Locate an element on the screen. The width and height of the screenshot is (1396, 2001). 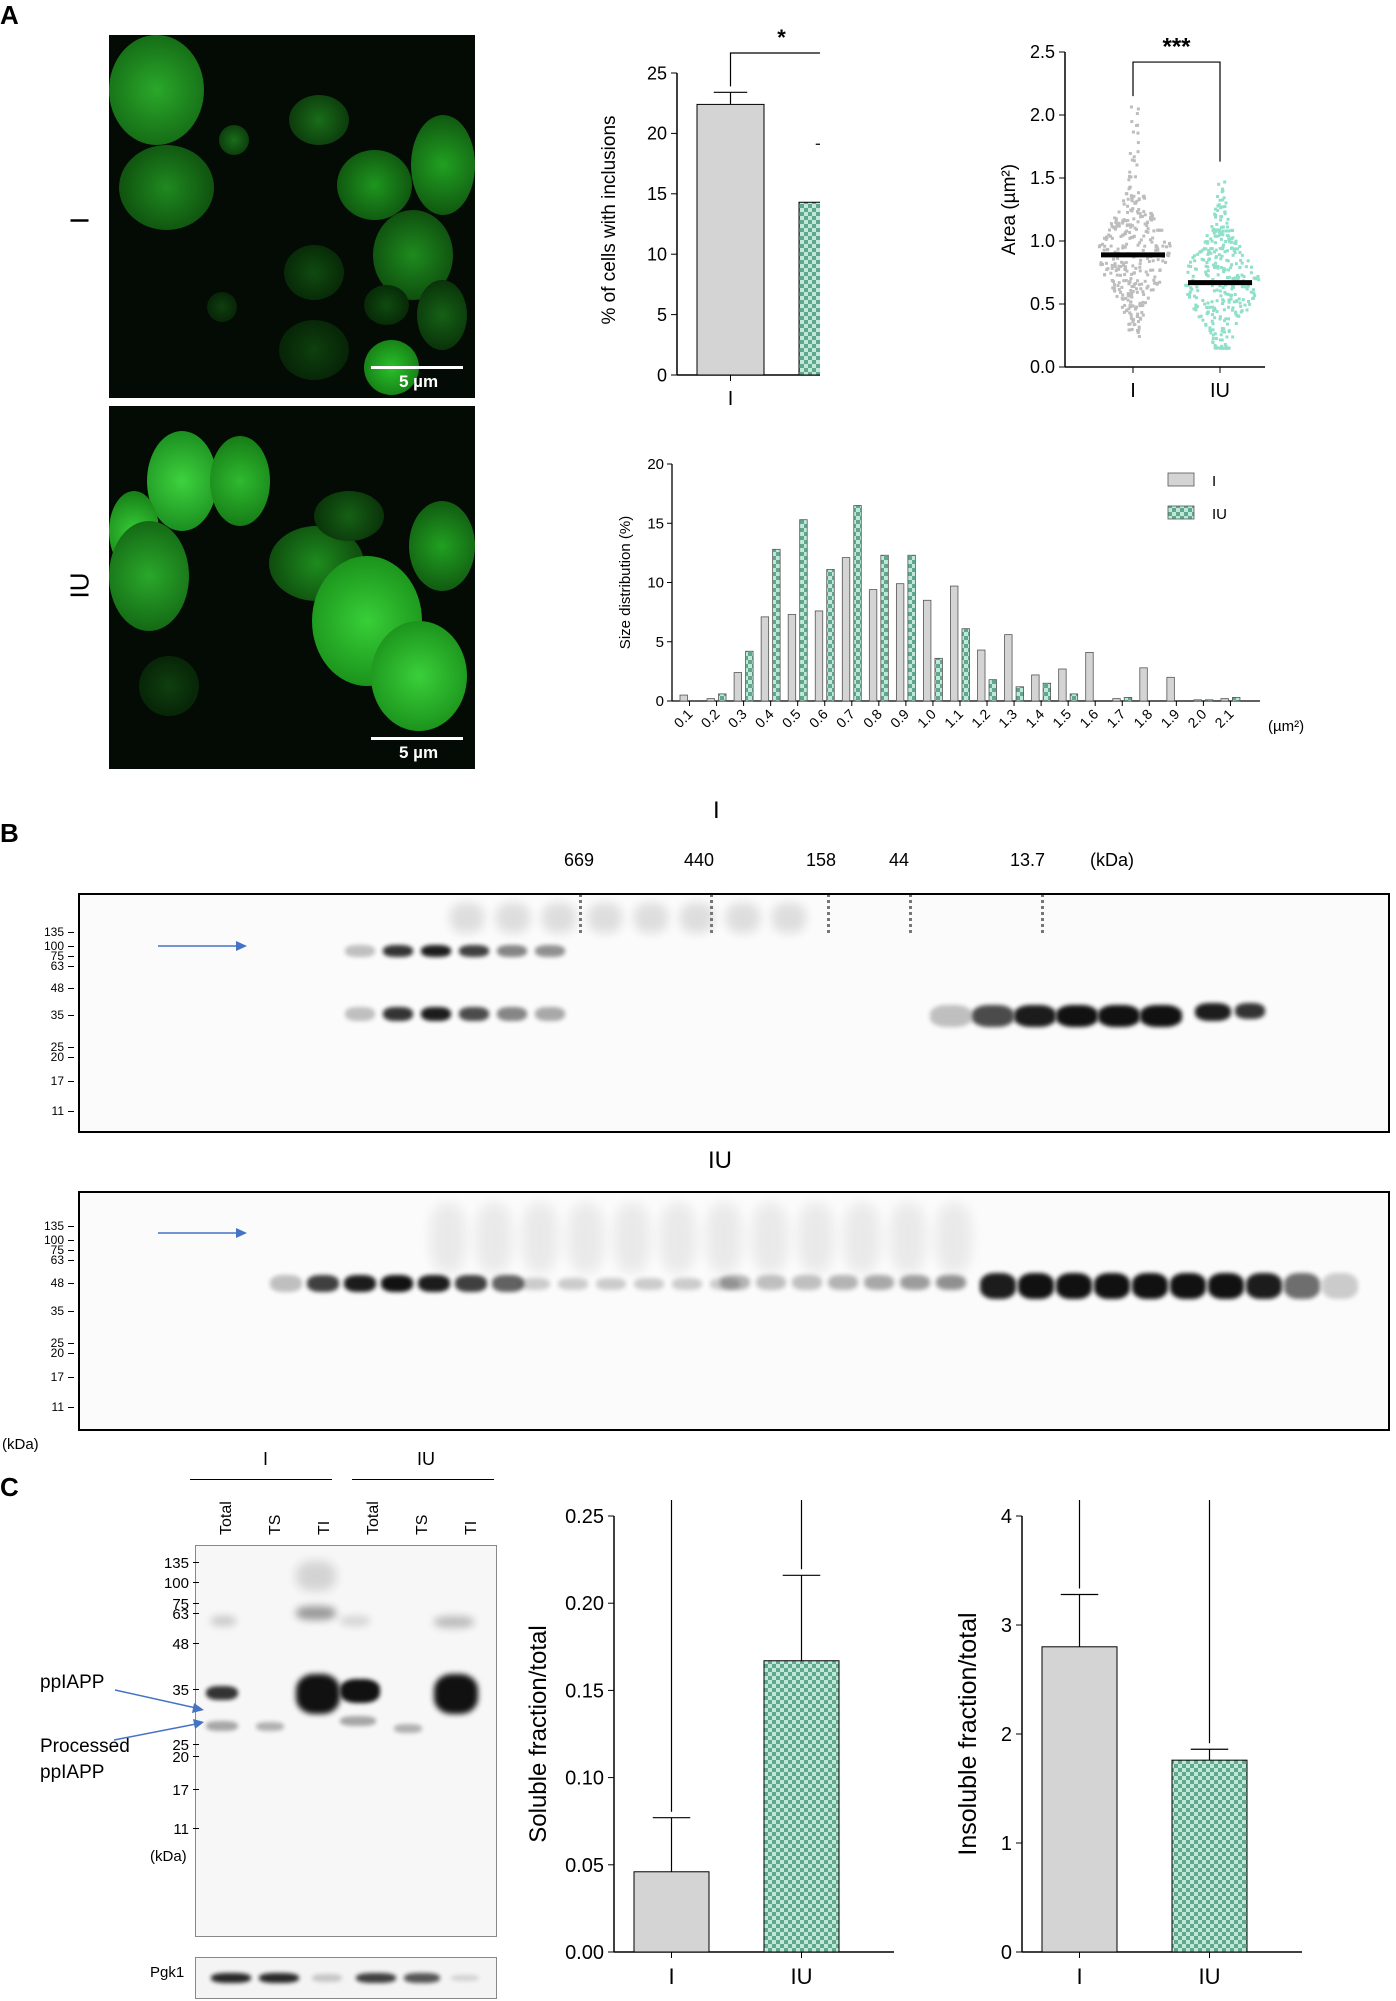
lane-label: TS is located at coordinates (275, 1524).